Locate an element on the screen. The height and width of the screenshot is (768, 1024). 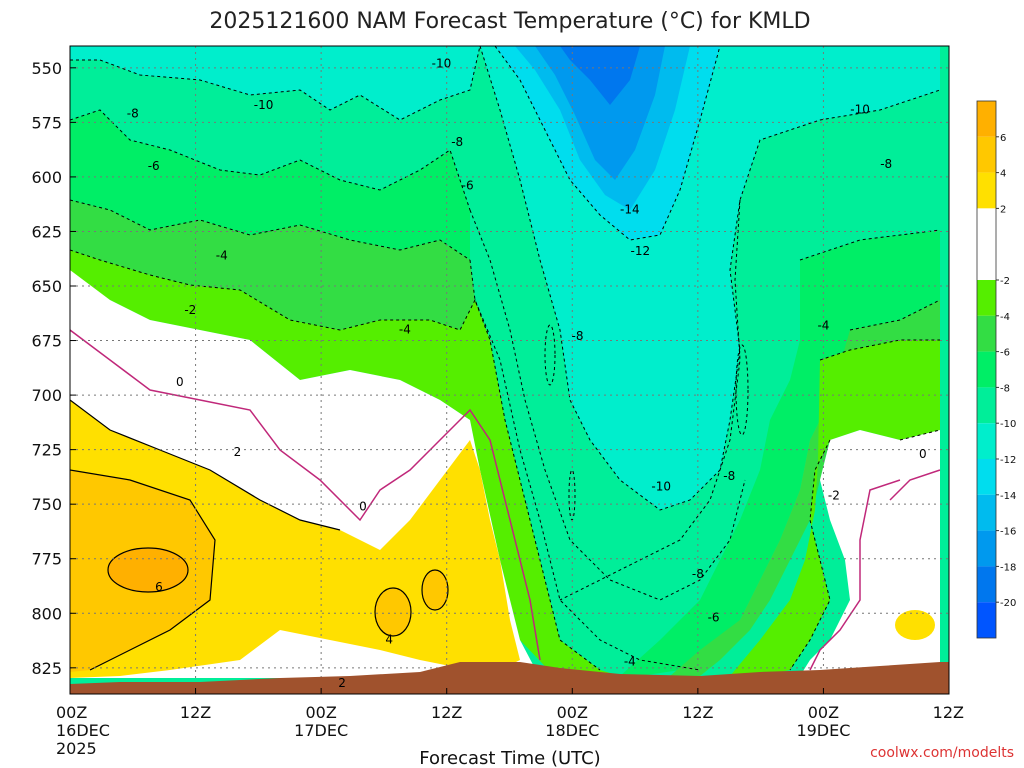
contour-label: -2 is located at coordinates (190, 310).